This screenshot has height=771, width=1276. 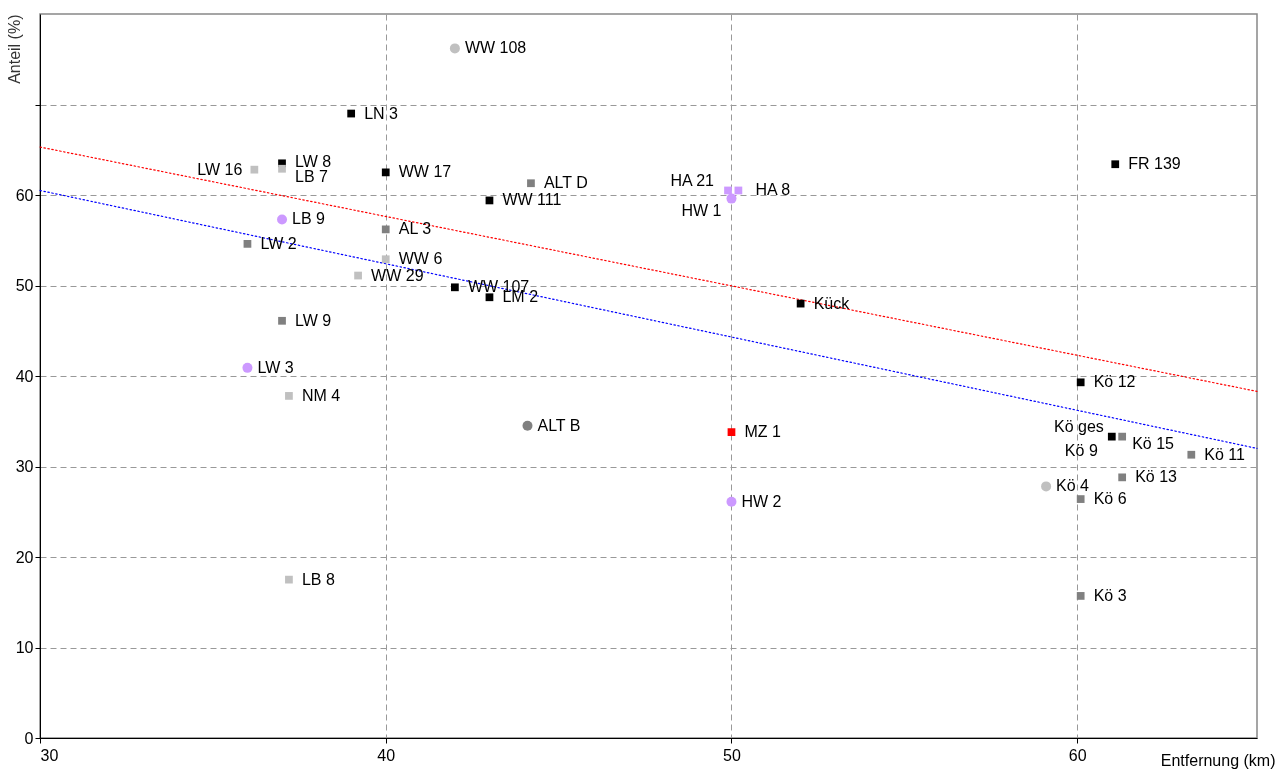 I want to click on y-tick-label: 40, so click(x=24, y=376).